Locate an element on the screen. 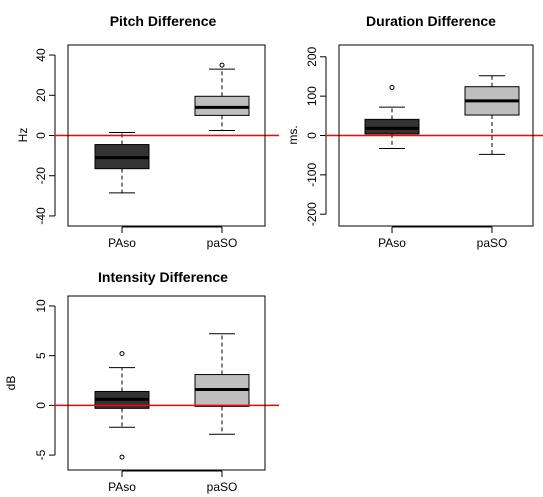  y-tick-label: 10 is located at coordinates (41, 306).